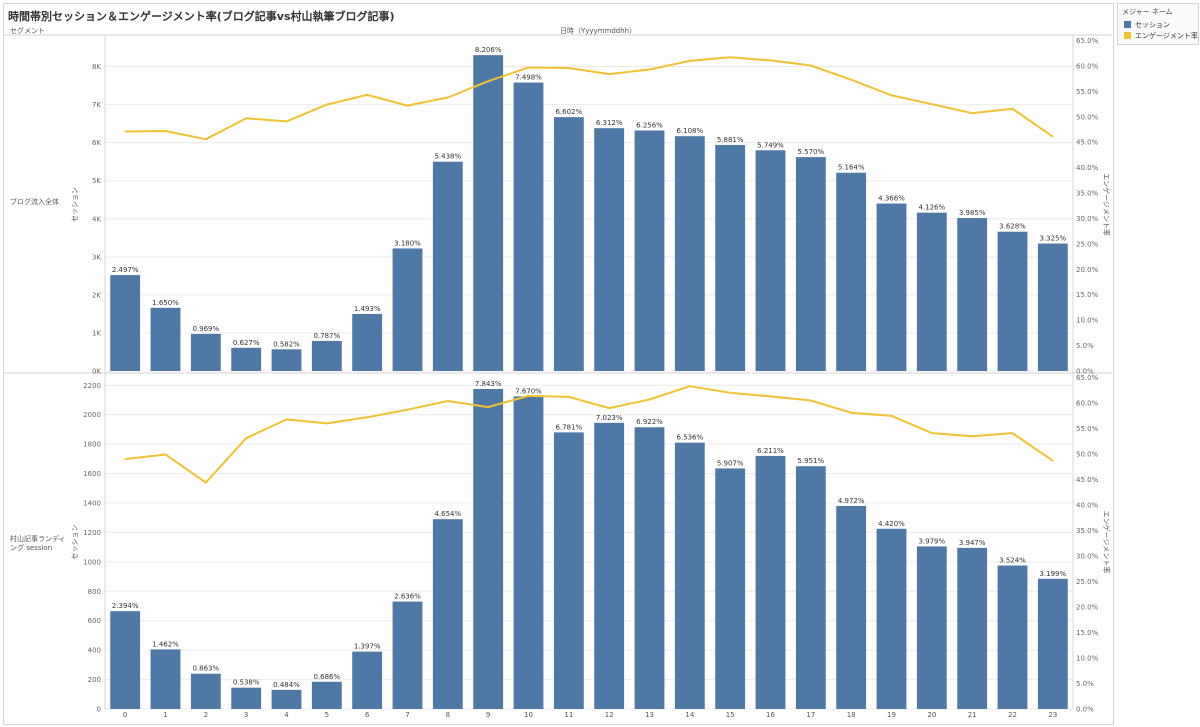  What do you see at coordinates (488, 384) in the screenshot?
I see `bar-label-bottom-9: 7.843%` at bounding box center [488, 384].